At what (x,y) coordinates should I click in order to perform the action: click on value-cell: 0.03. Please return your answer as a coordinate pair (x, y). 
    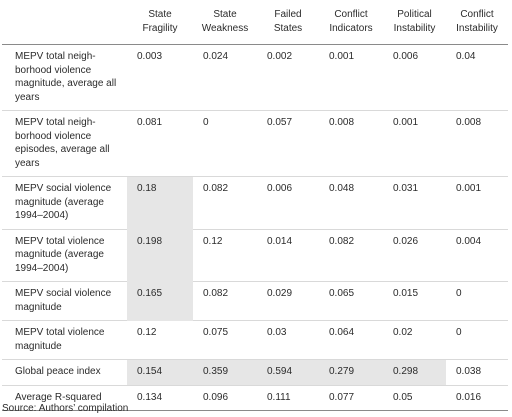
    Looking at the image, I should click on (288, 340).